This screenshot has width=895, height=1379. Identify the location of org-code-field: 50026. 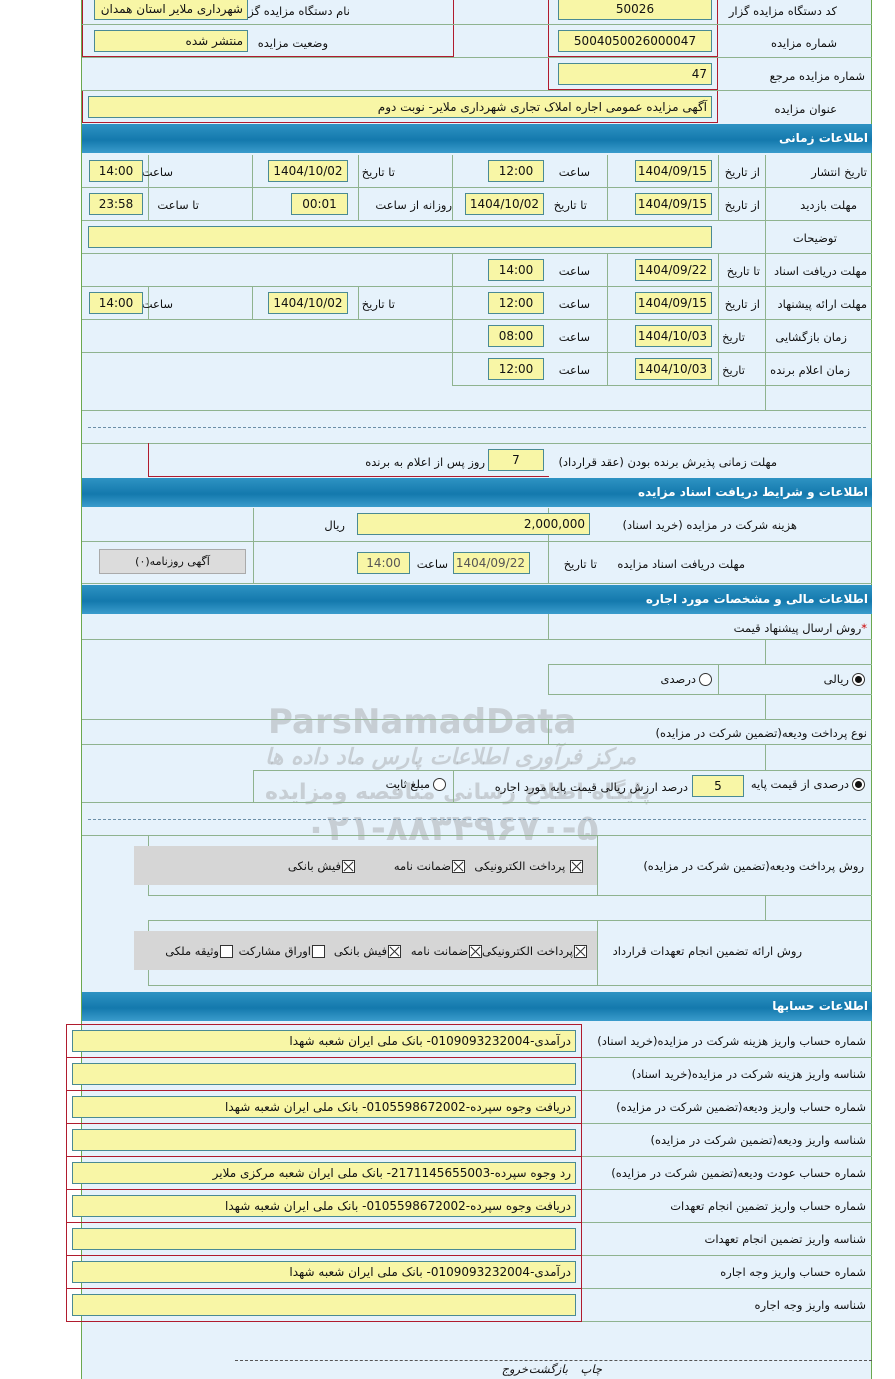
(635, 10).